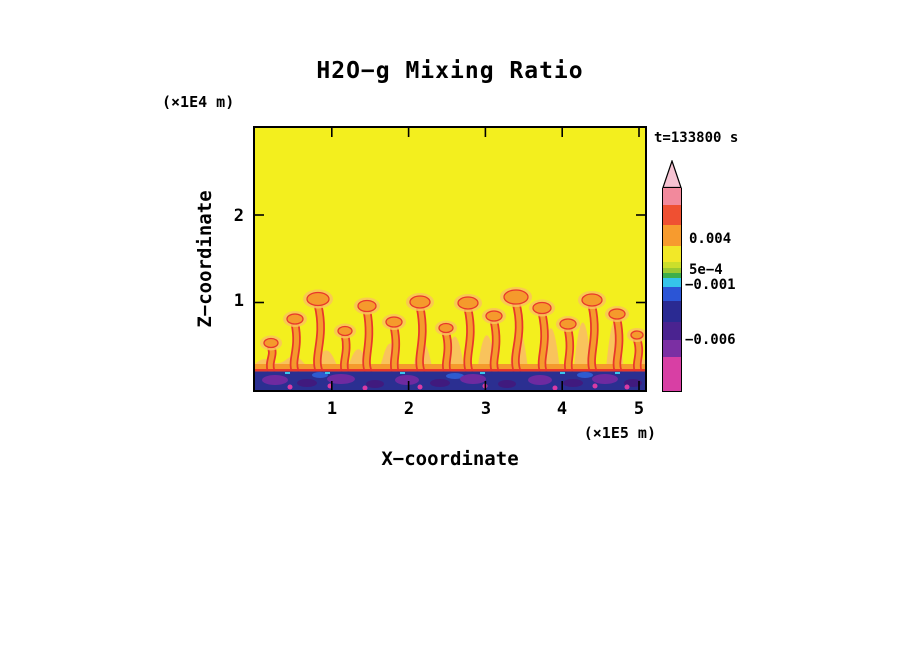 This screenshot has width=904, height=654. Describe the element at coordinates (238, 301) in the screenshot. I see `z-axis-tick-label: 1` at that location.